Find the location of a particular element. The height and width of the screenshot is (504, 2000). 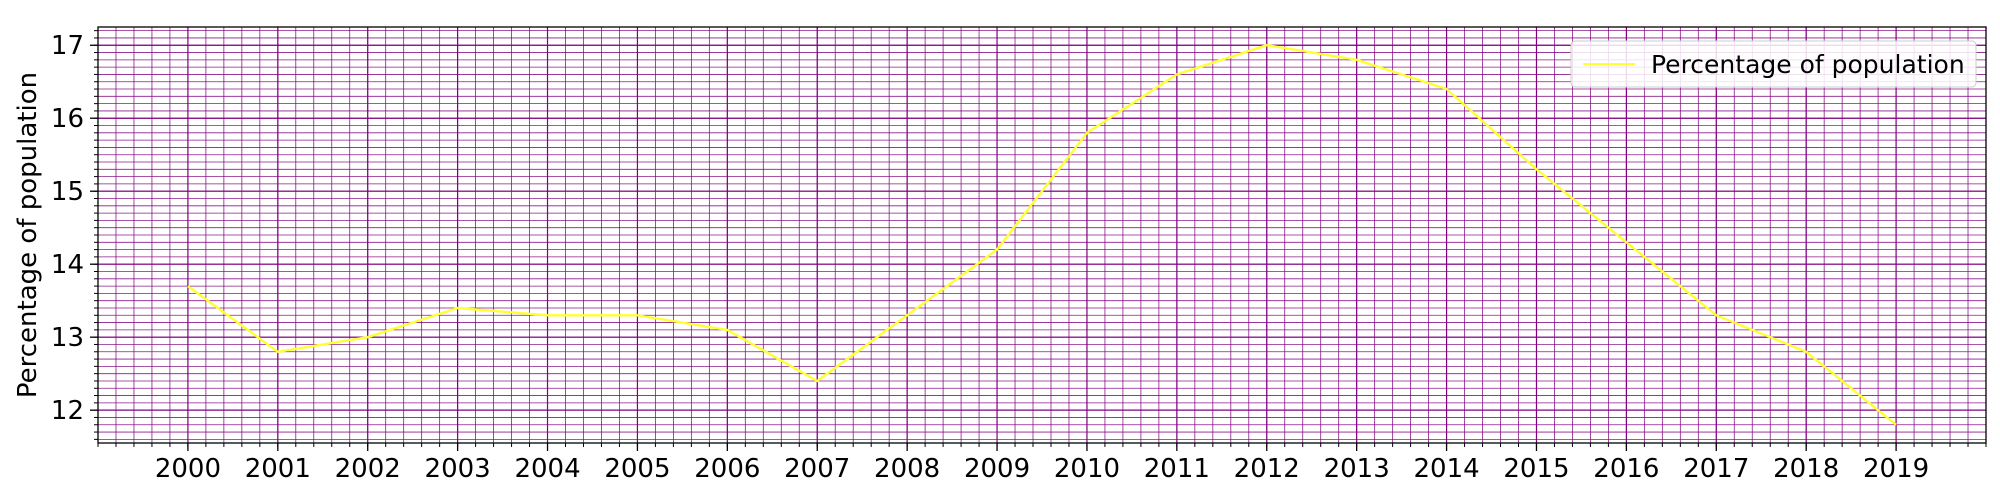

y-tick-label: 14 is located at coordinates (67, 265).